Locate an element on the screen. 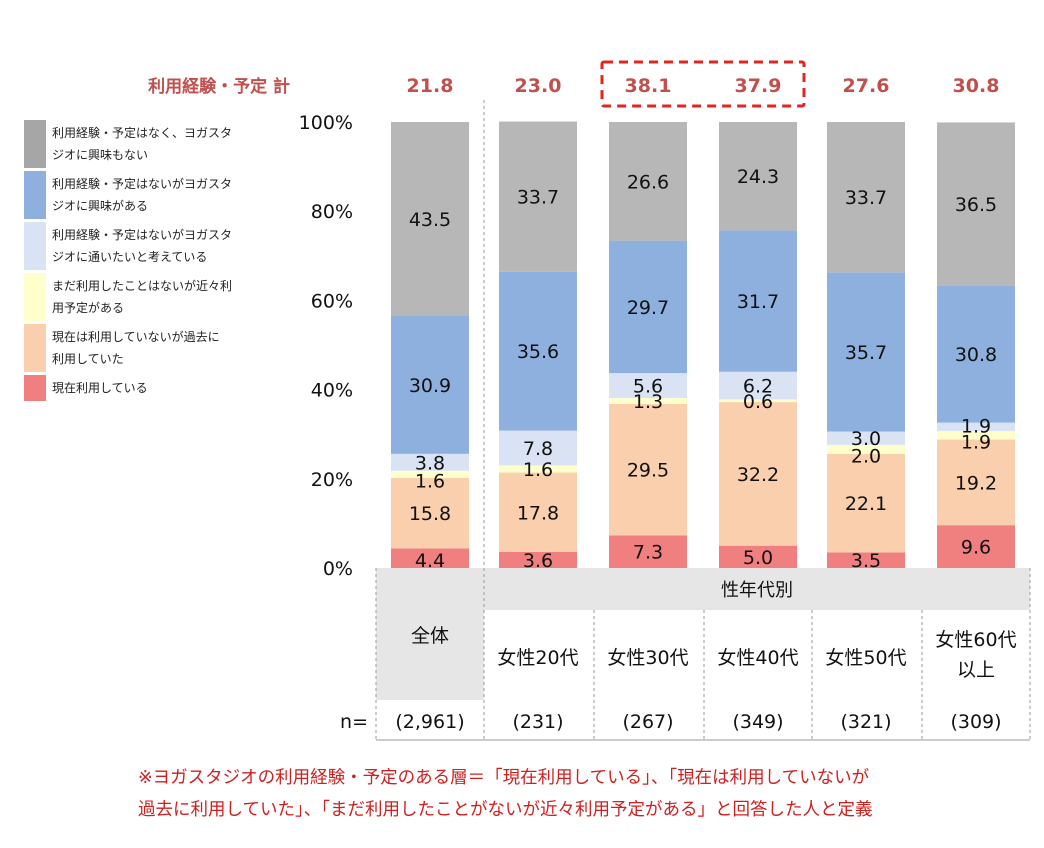 The width and height of the screenshot is (1044, 848). value-label: 29.7 is located at coordinates (648, 308).